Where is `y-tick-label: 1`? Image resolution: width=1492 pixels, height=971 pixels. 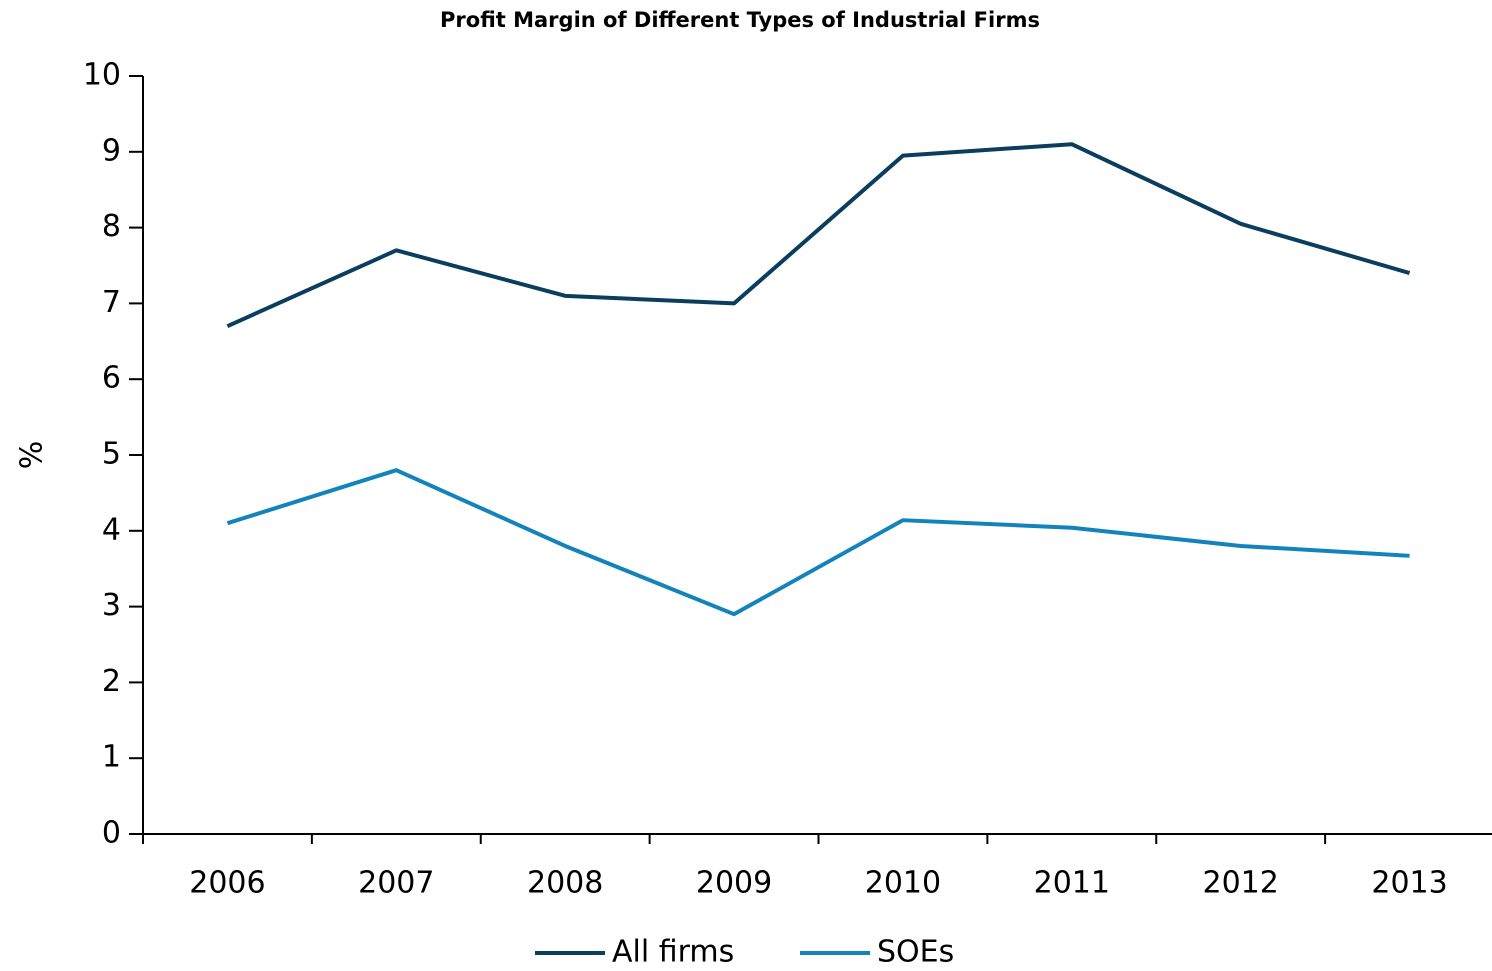
y-tick-label: 1 is located at coordinates (111, 757).